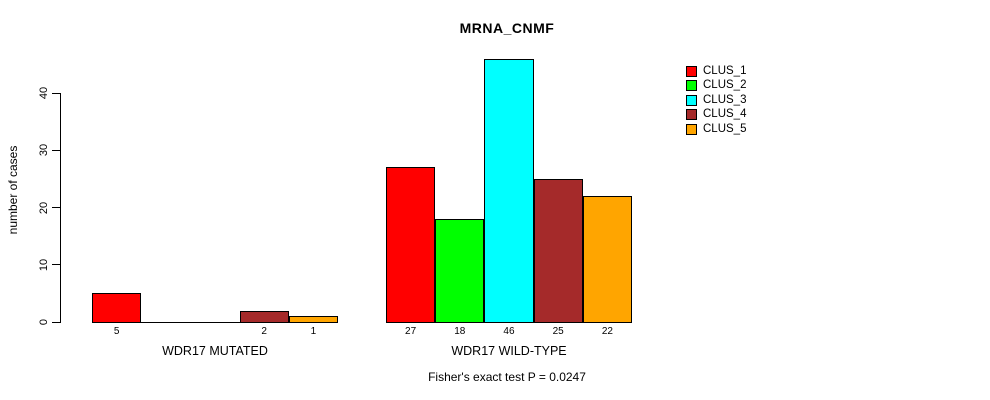  What do you see at coordinates (509, 351) in the screenshot?
I see `x-group-label-wild-type: WDR17 WILD-TYPE` at bounding box center [509, 351].